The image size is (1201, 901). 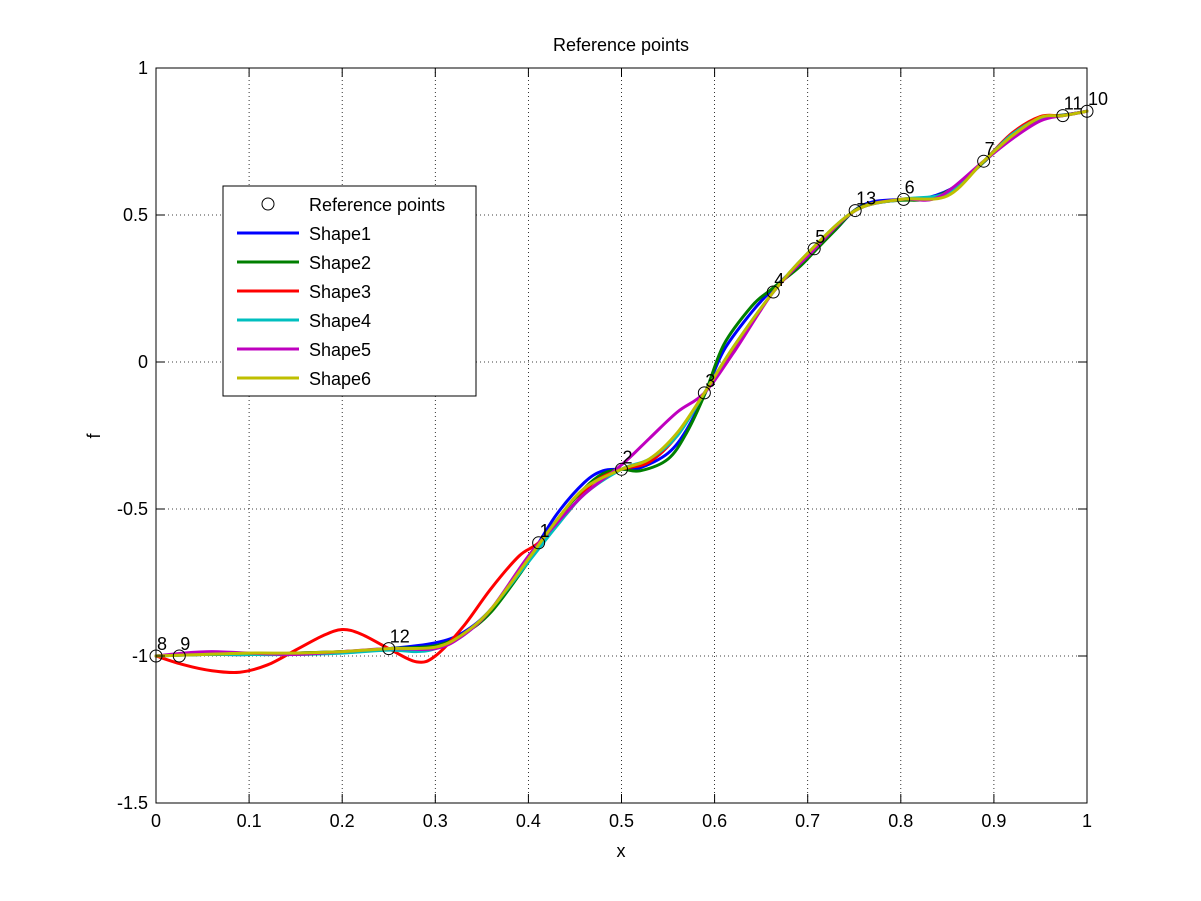 What do you see at coordinates (628, 457) in the screenshot?
I see `reference-point-label: 2` at bounding box center [628, 457].